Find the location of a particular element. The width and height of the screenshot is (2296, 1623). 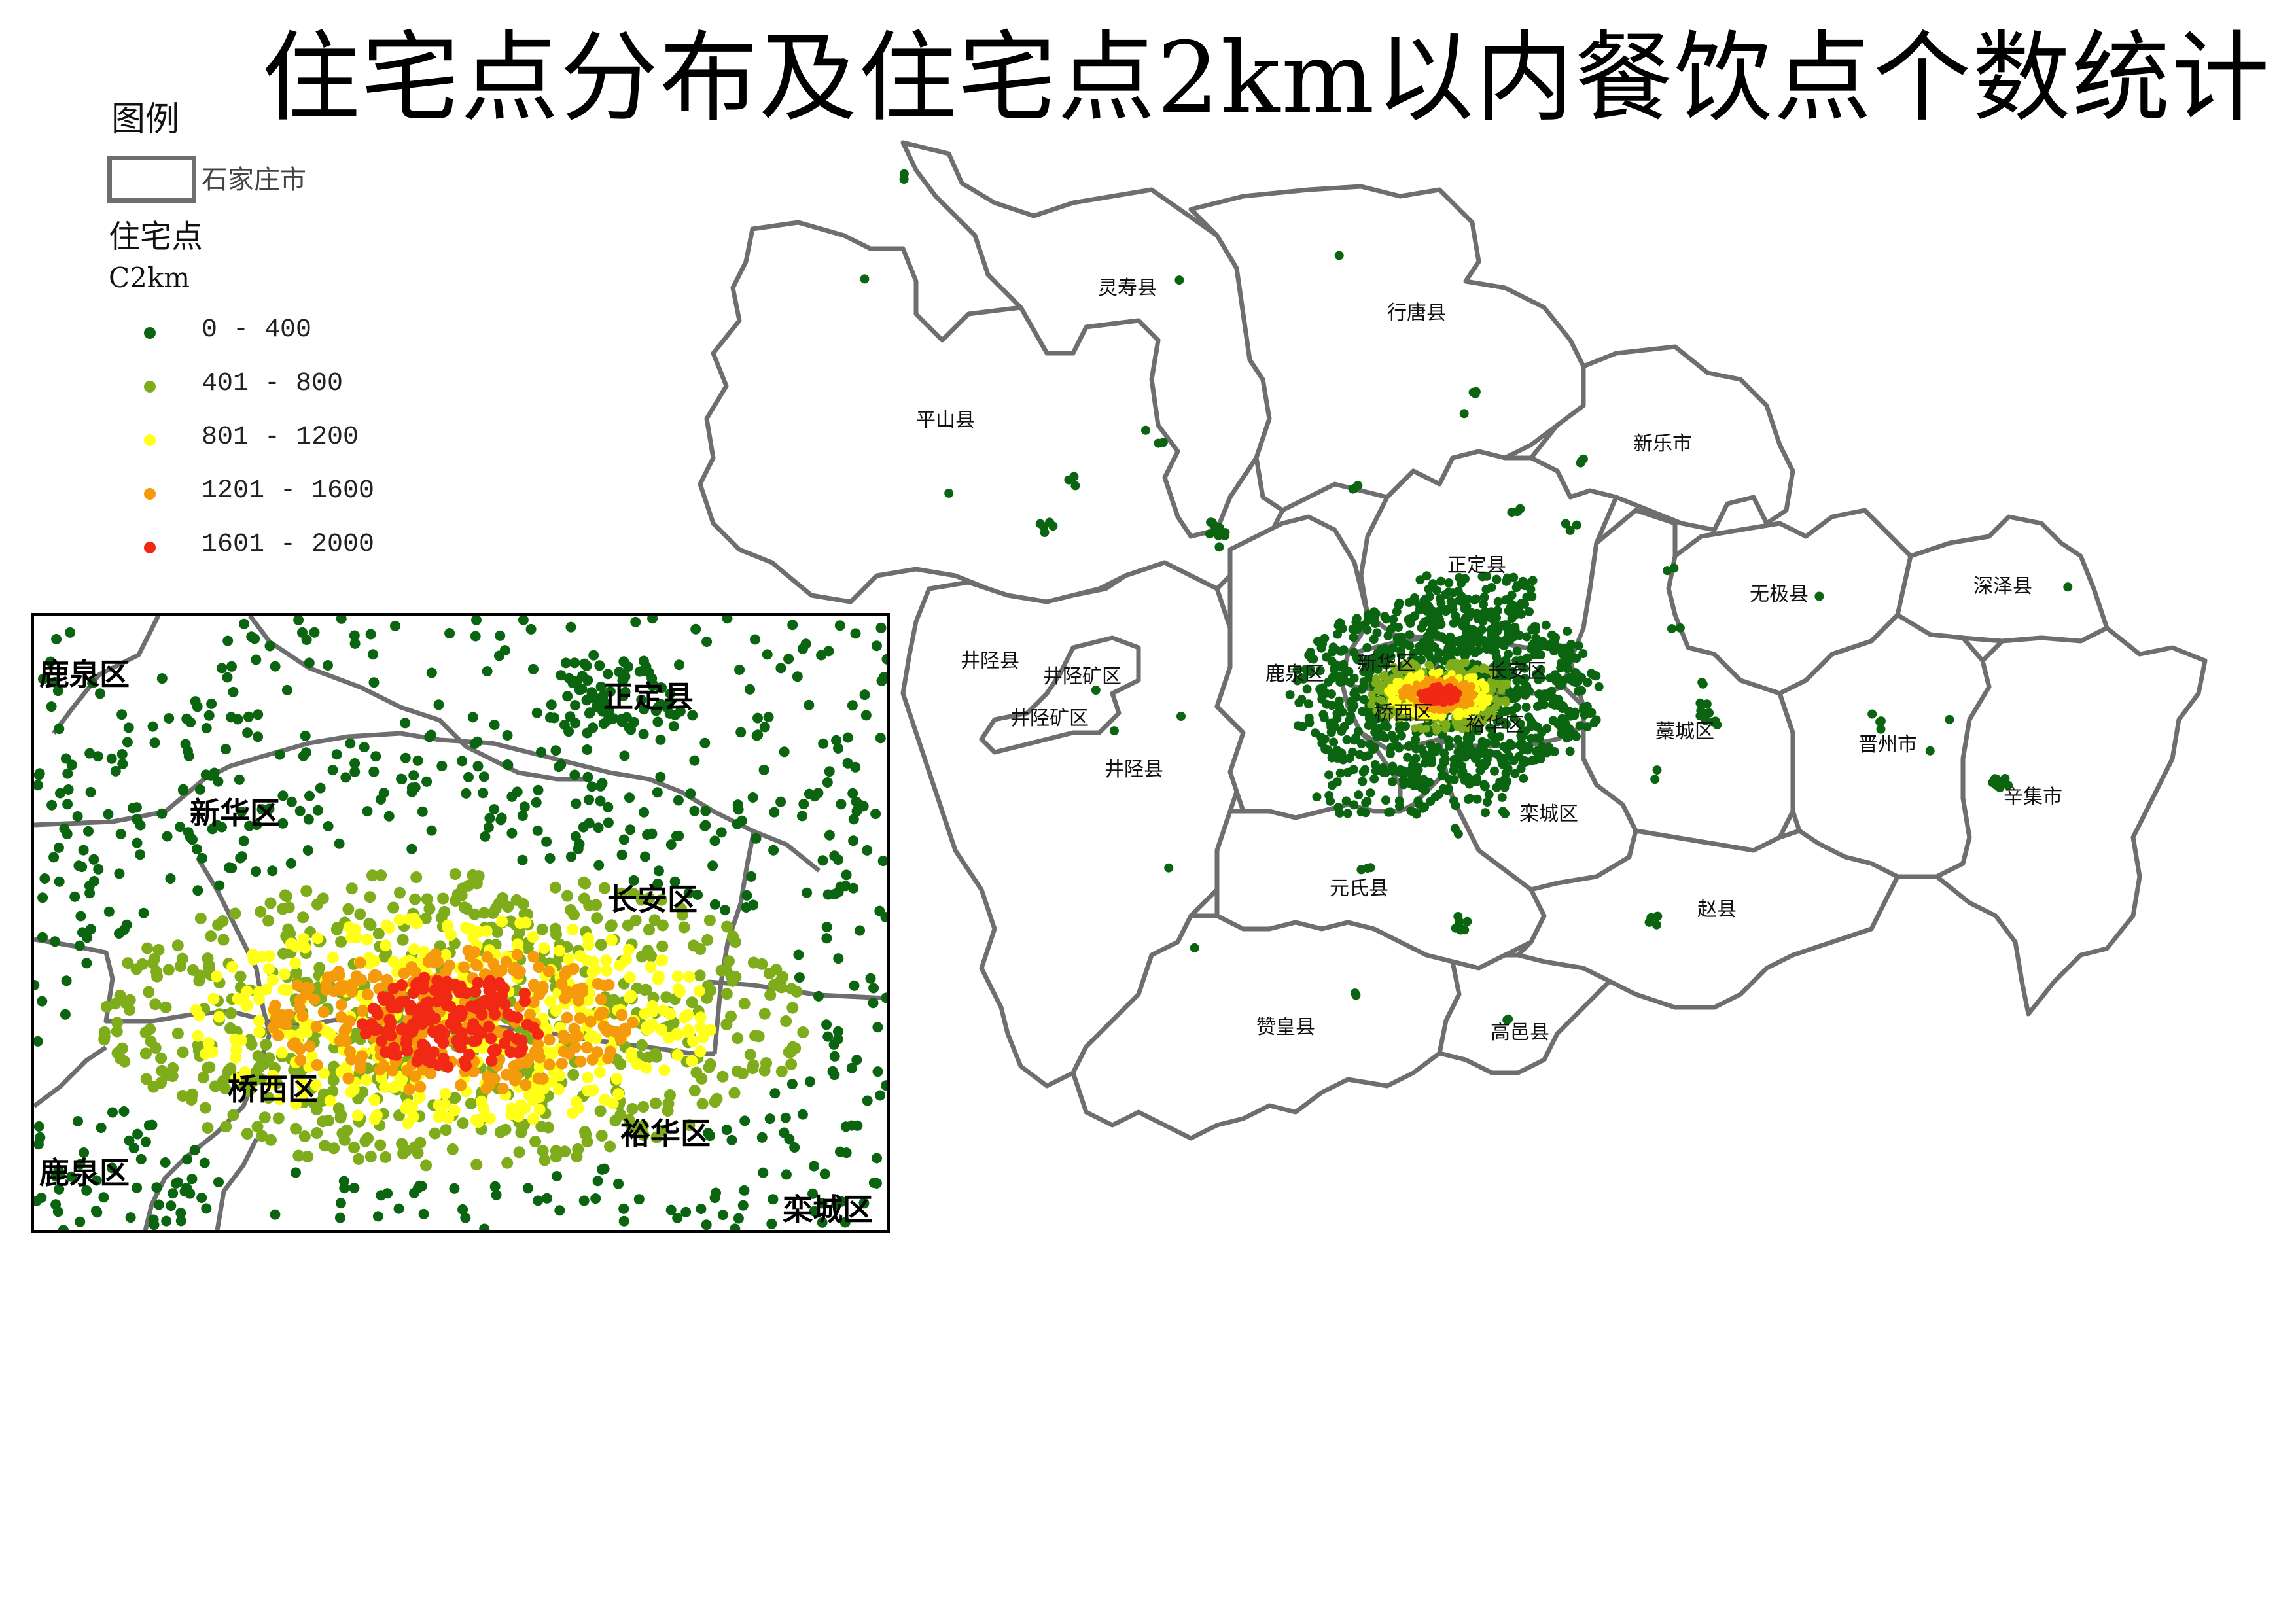

inset-label-zhengding: 正定县 is located at coordinates (649, 697).